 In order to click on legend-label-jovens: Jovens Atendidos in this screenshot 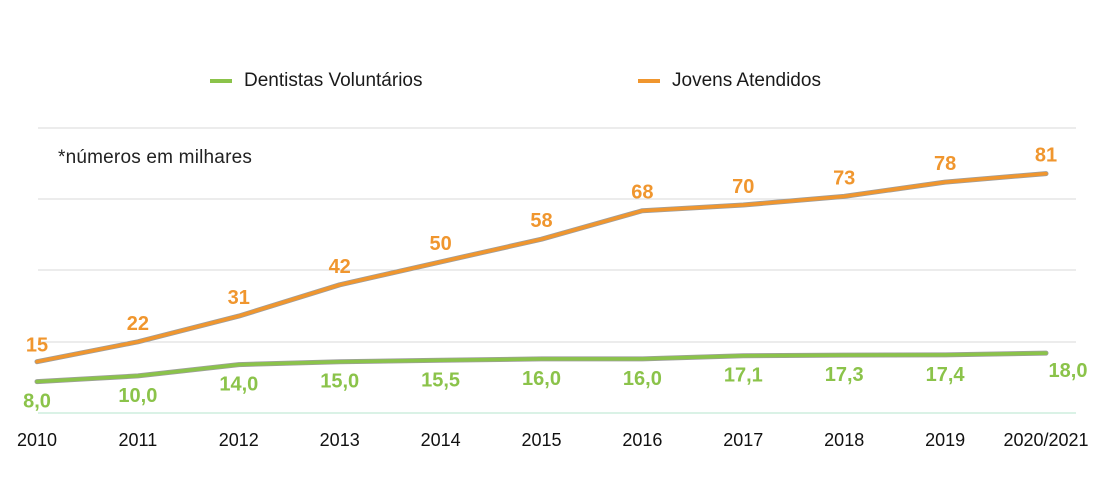, I will do `click(746, 80)`.